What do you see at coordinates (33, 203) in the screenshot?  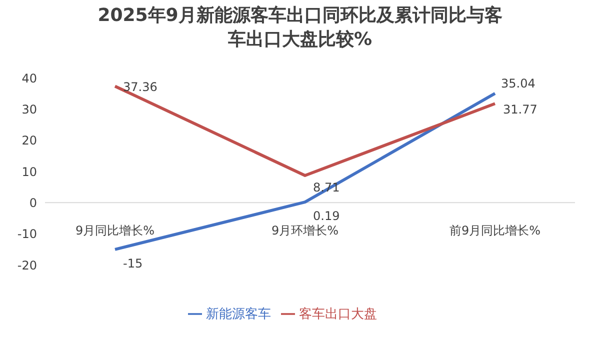 I see `y-tick-label: 0` at bounding box center [33, 203].